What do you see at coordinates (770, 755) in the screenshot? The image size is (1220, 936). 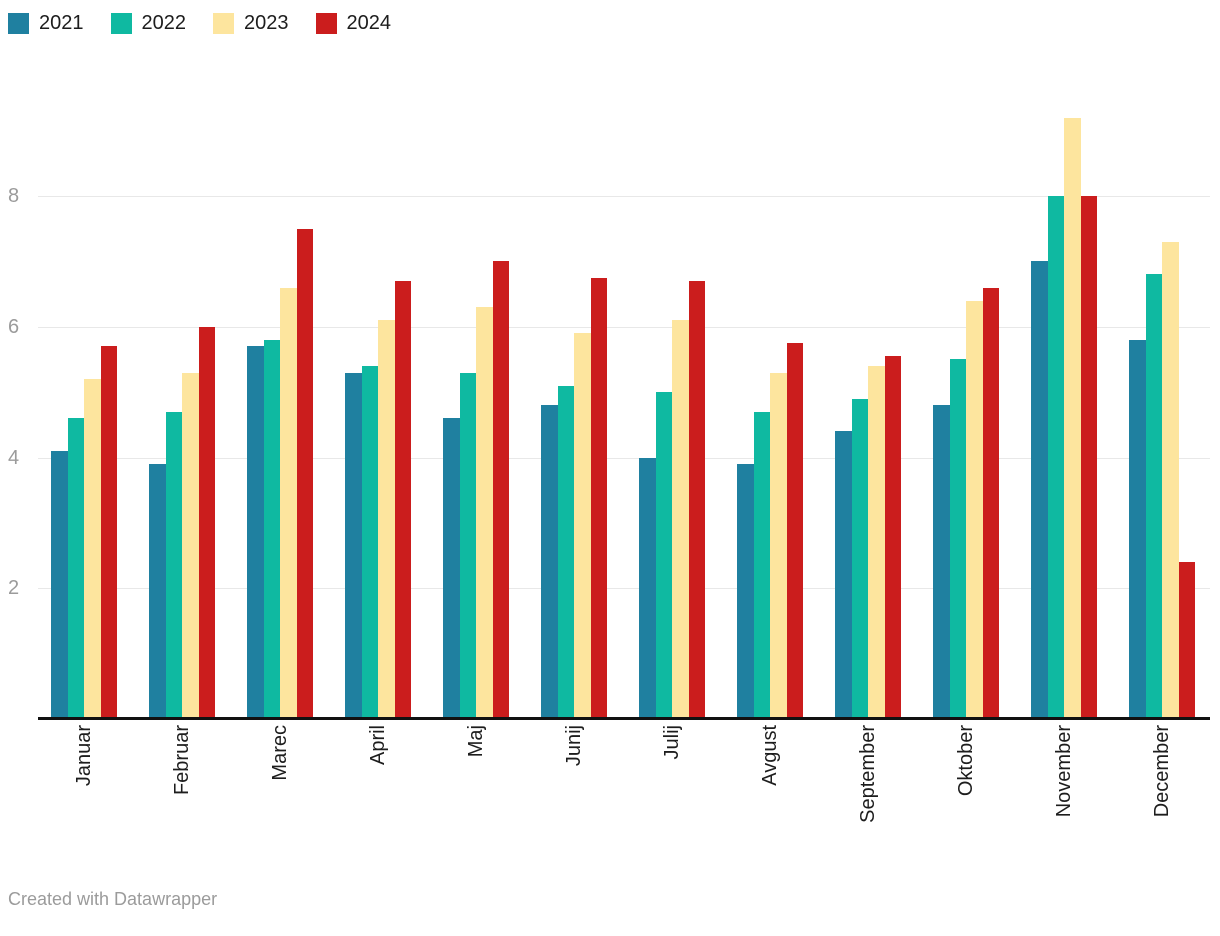 I see `x-axis-label-Avgust: Avgust` at bounding box center [770, 755].